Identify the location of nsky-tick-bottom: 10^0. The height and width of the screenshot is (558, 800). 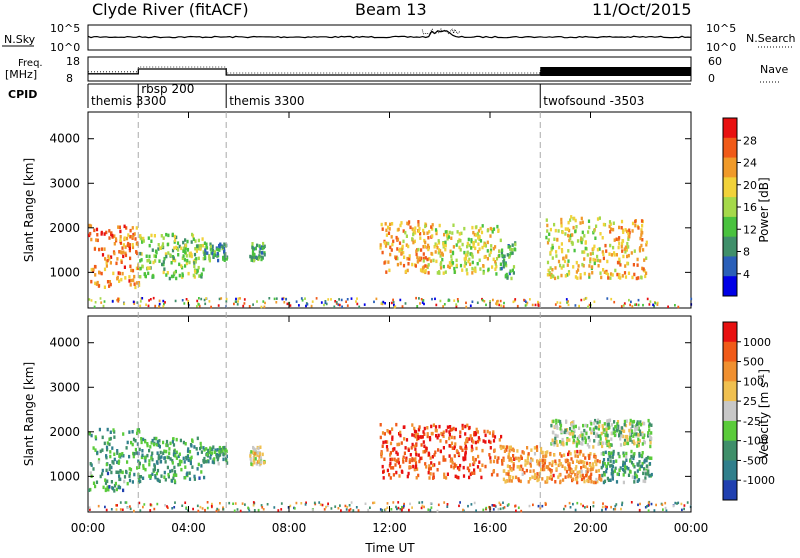
(65, 47).